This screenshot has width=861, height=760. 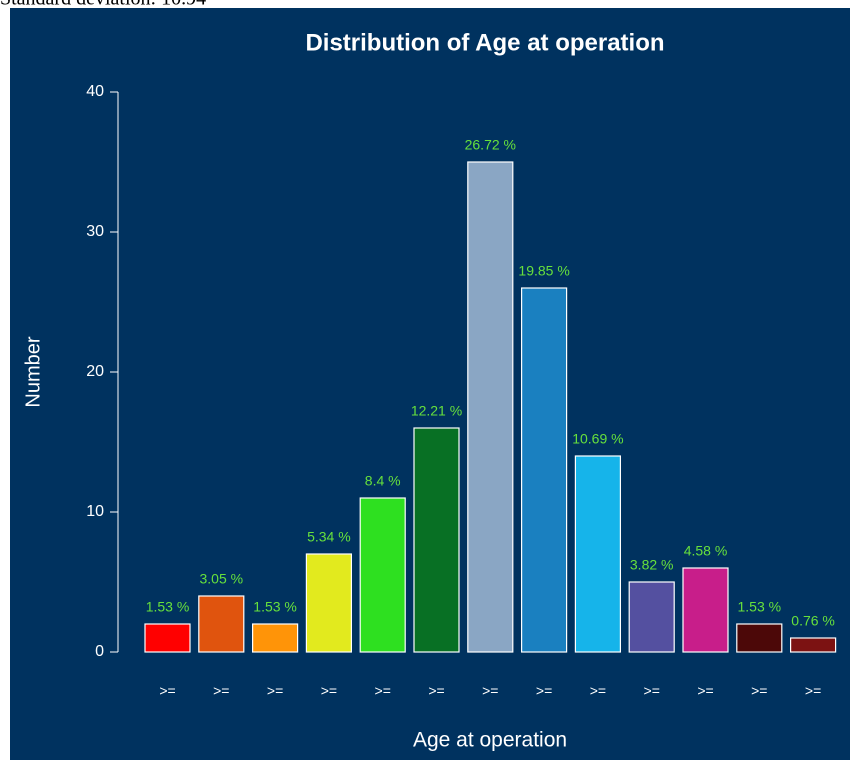 I want to click on value-label: 3.05 %, so click(x=222, y=579).